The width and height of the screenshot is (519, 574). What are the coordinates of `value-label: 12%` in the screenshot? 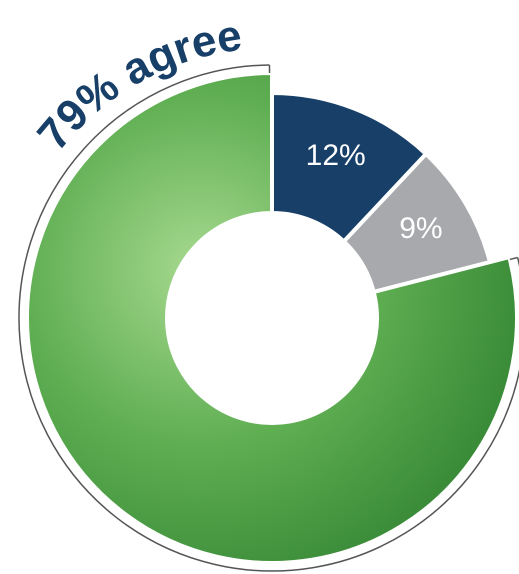 It's located at (336, 155).